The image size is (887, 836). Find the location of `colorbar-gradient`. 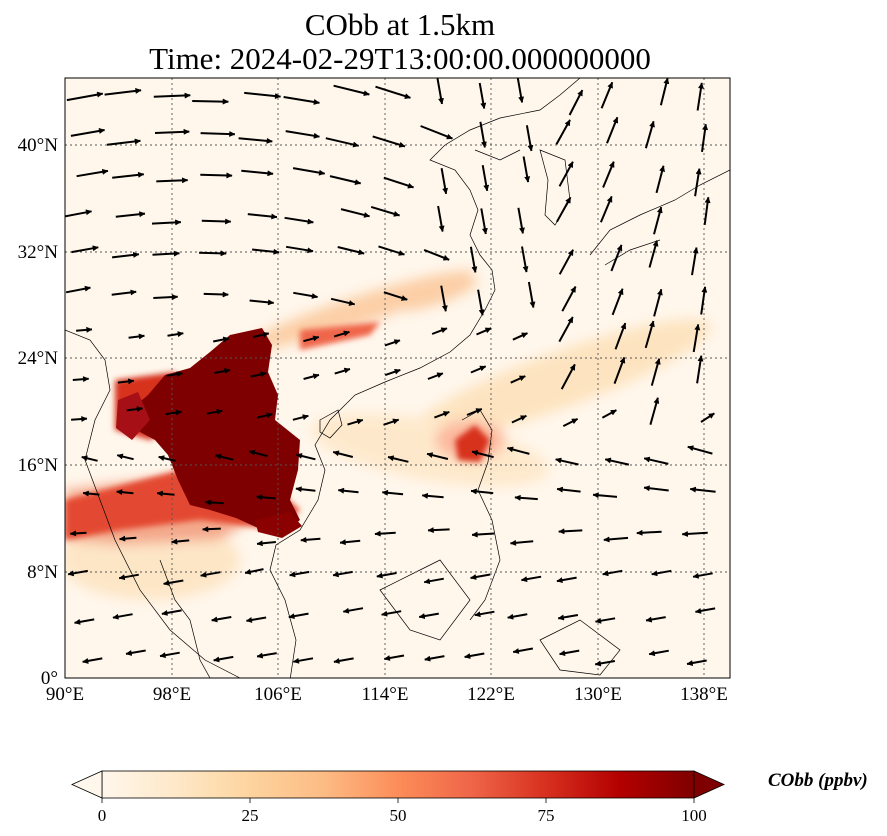

colorbar-gradient is located at coordinates (398, 784).